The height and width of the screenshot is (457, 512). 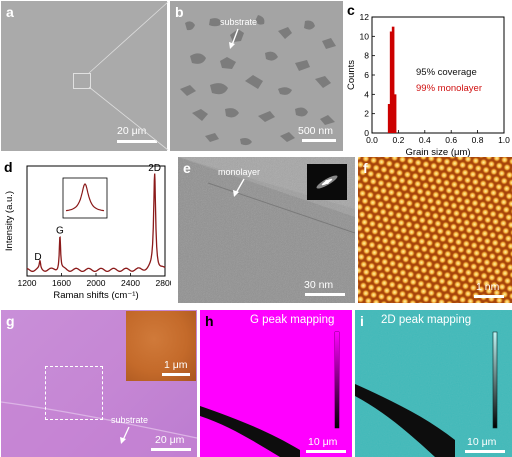 What do you see at coordinates (176, 374) in the screenshot?
I see `inset-scalebar-line` at bounding box center [176, 374].